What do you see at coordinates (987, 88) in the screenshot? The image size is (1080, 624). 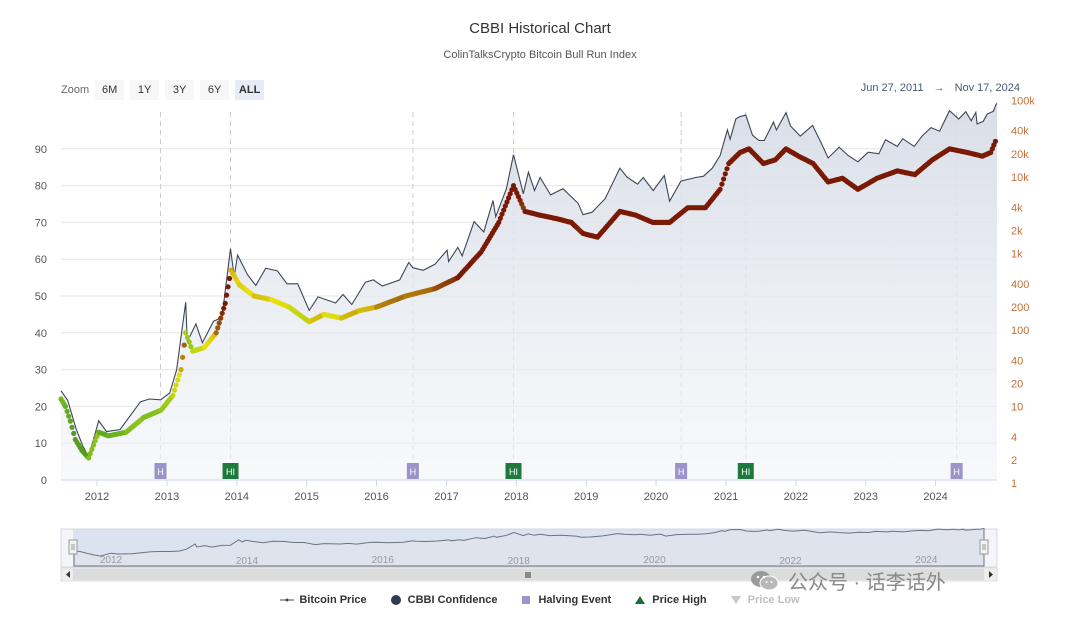 I see `range-to-input: Nov 17, 2024` at bounding box center [987, 88].